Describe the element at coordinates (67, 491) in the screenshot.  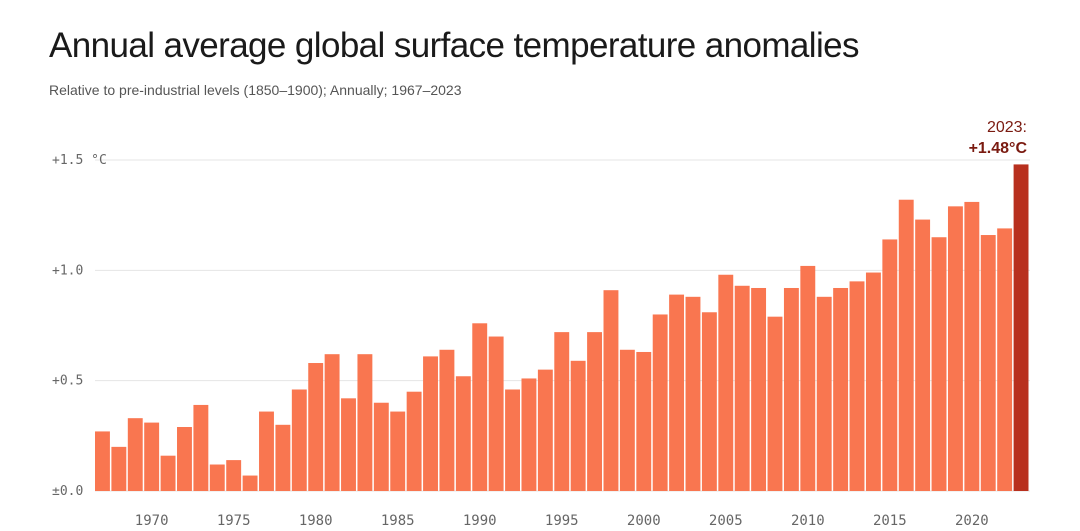
I see `y-tick-label: ±0.0` at that location.